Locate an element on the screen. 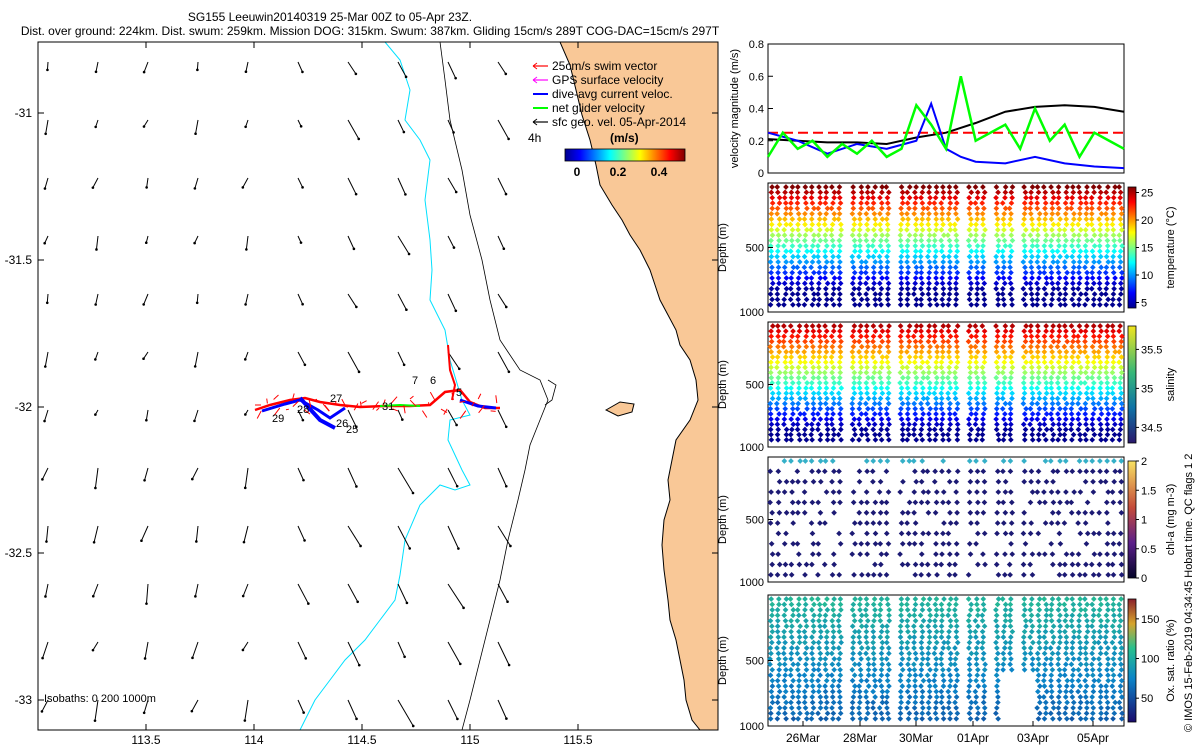 This screenshot has height=750, width=1200. track-label: 6 is located at coordinates (433, 381).